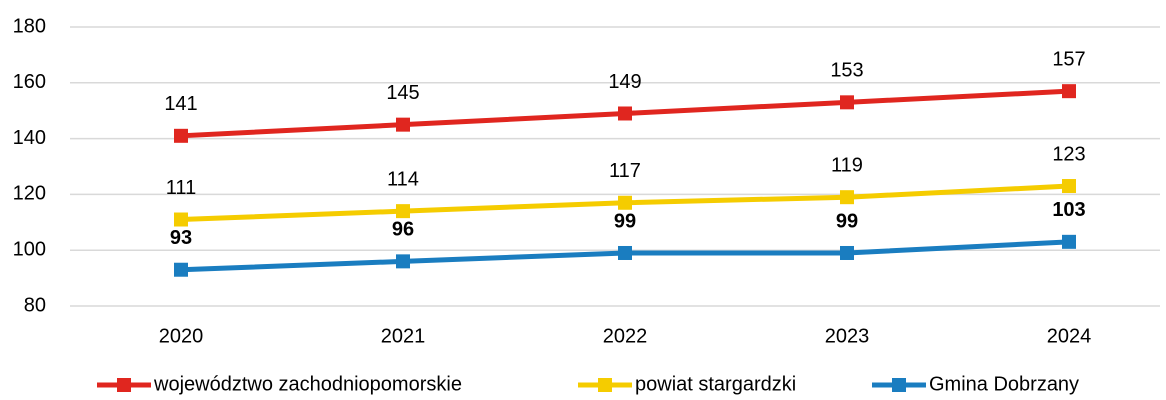 The image size is (1166, 400). What do you see at coordinates (403, 179) in the screenshot?
I see `data-label: 114` at bounding box center [403, 179].